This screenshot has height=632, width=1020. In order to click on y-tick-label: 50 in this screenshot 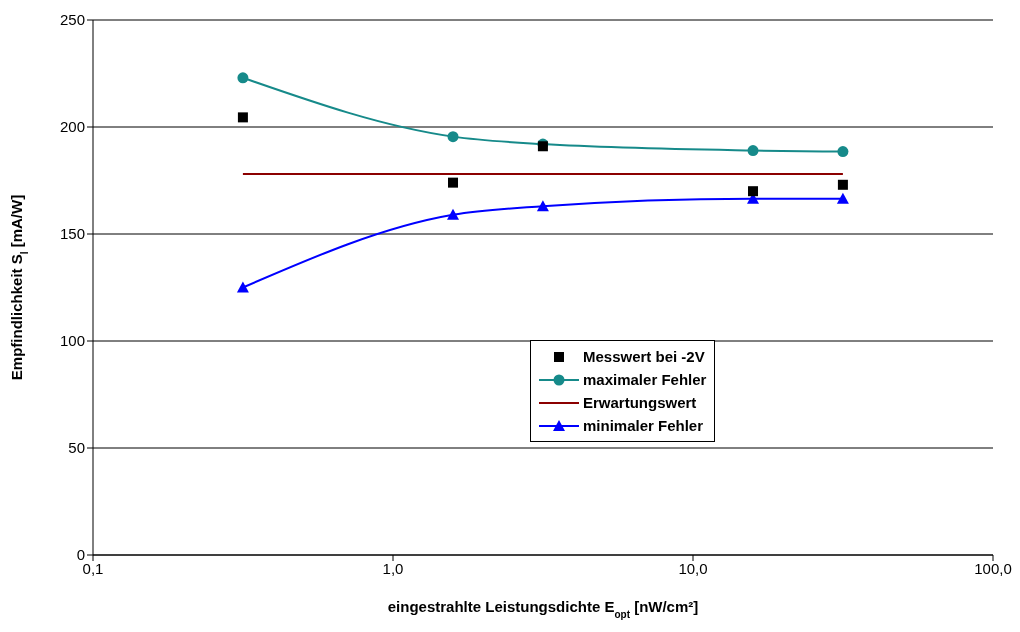, I will do `click(76, 448)`.